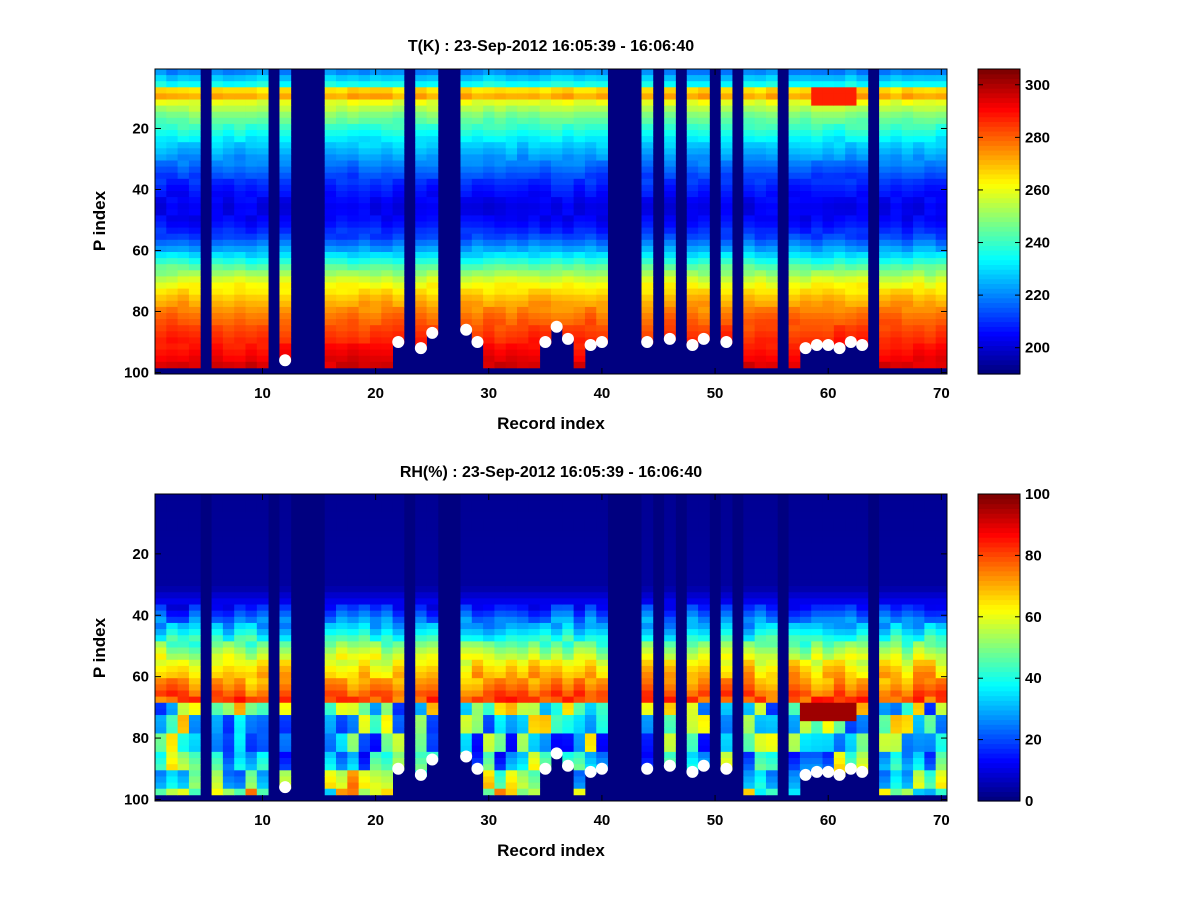  I want to click on x-tick-label: 70, so click(941, 820).